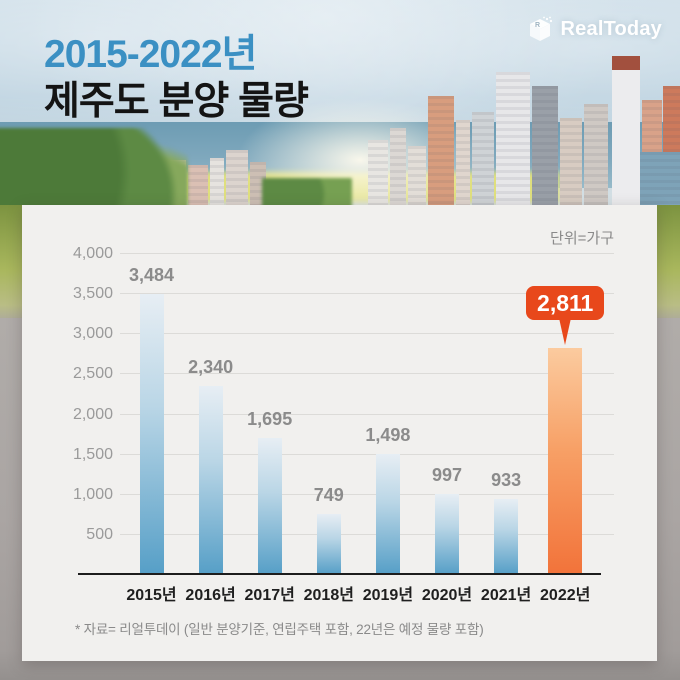 The width and height of the screenshot is (680, 680). What do you see at coordinates (388, 434) in the screenshot?
I see `bar-value-label: 1,498` at bounding box center [388, 434].